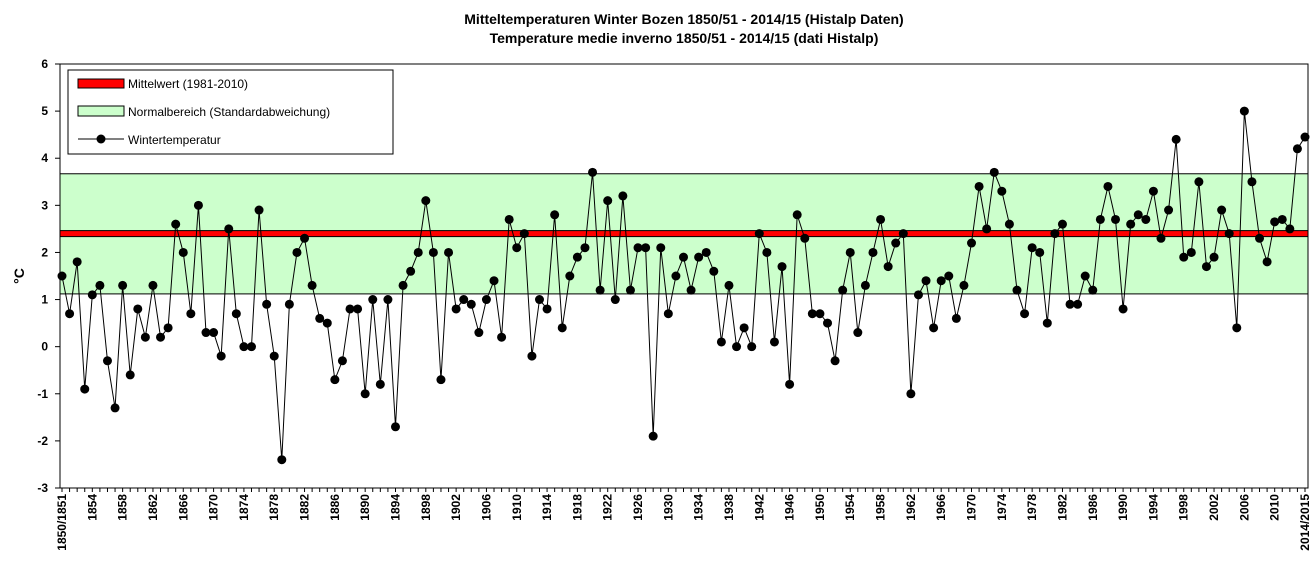 The image size is (1313, 572). What do you see at coordinates (1275, 507) in the screenshot?
I see `x-tick-label: 2010` at bounding box center [1275, 507].